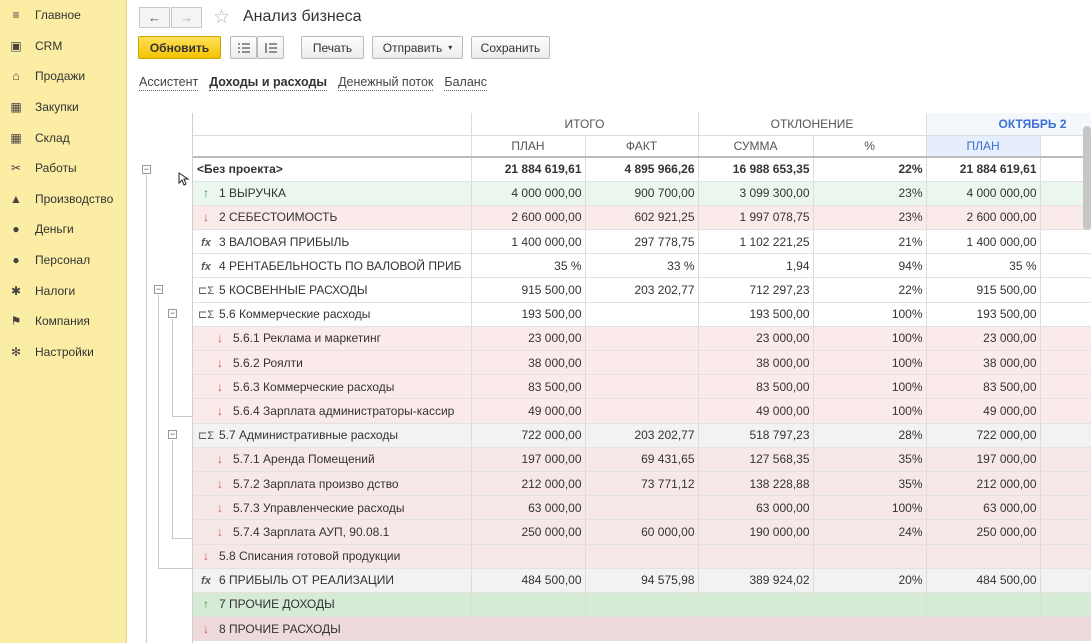 This screenshot has height=643, width=1091. Describe the element at coordinates (756, 387) in the screenshot. I see `cell-sum: 83 500,00` at that location.